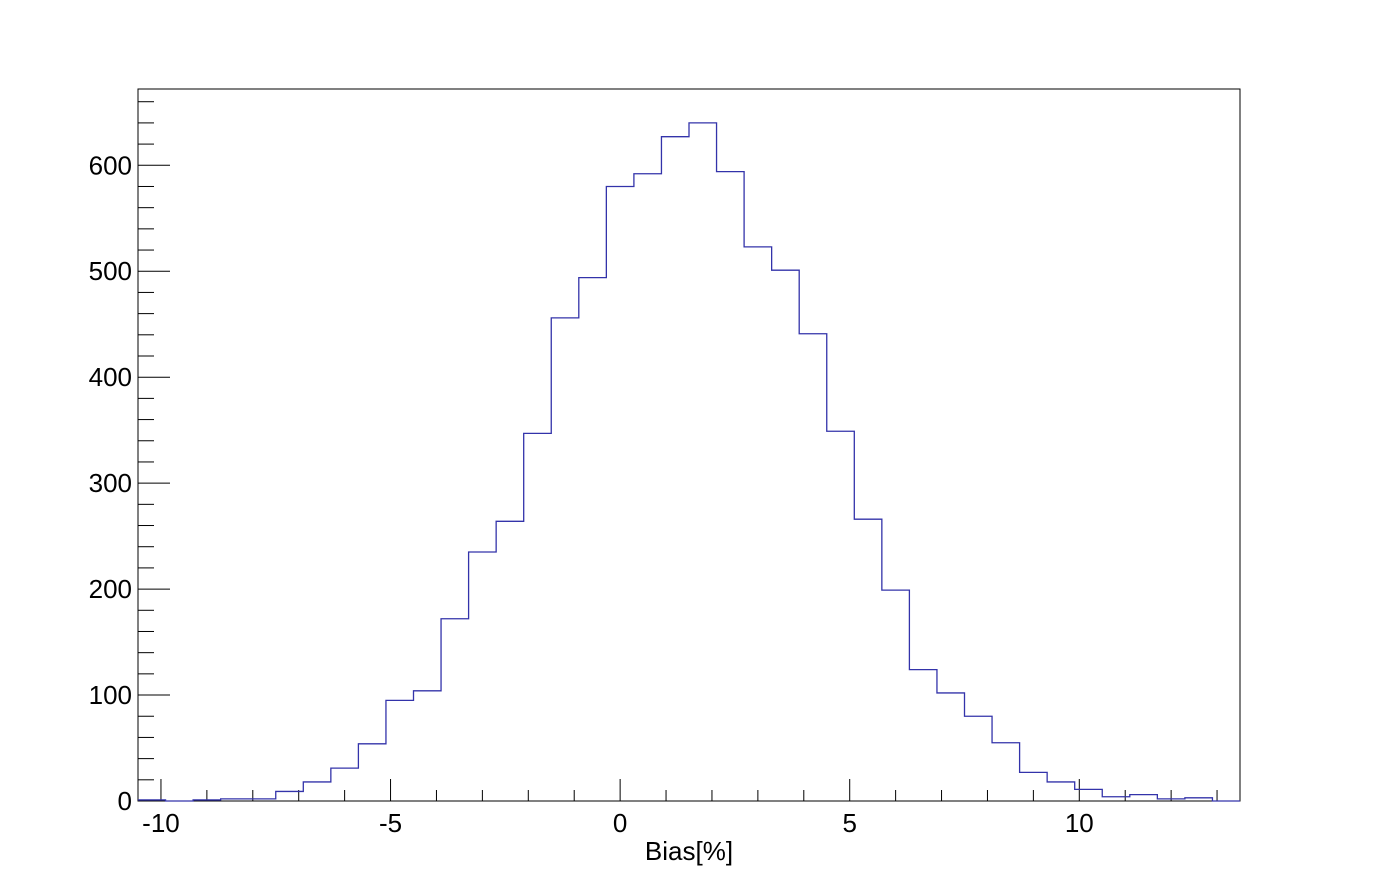 Image resolution: width=1377 pixels, height=891 pixels. I want to click on x-axis-tick-labels: -10 -5 0 5 10, so click(618, 823).